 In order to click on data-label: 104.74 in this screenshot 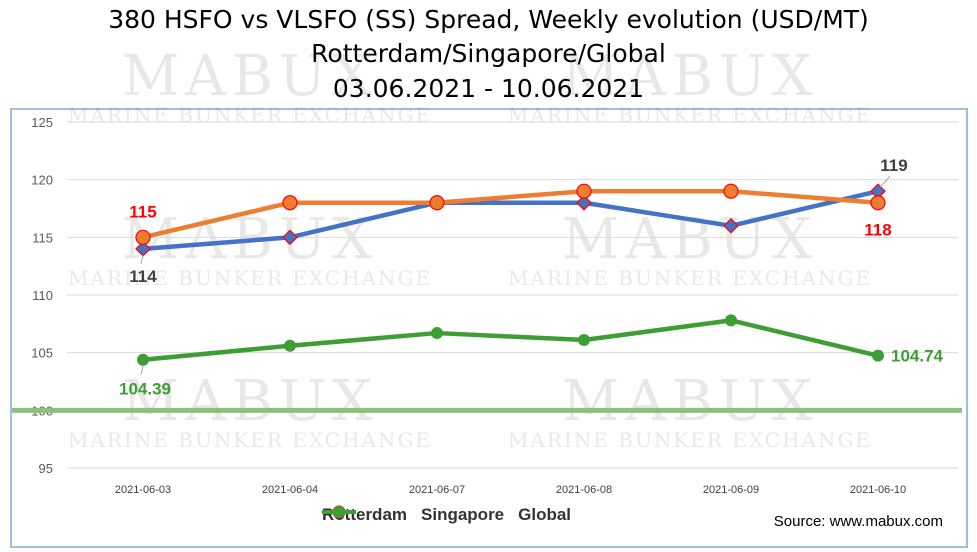, I will do `click(917, 356)`.